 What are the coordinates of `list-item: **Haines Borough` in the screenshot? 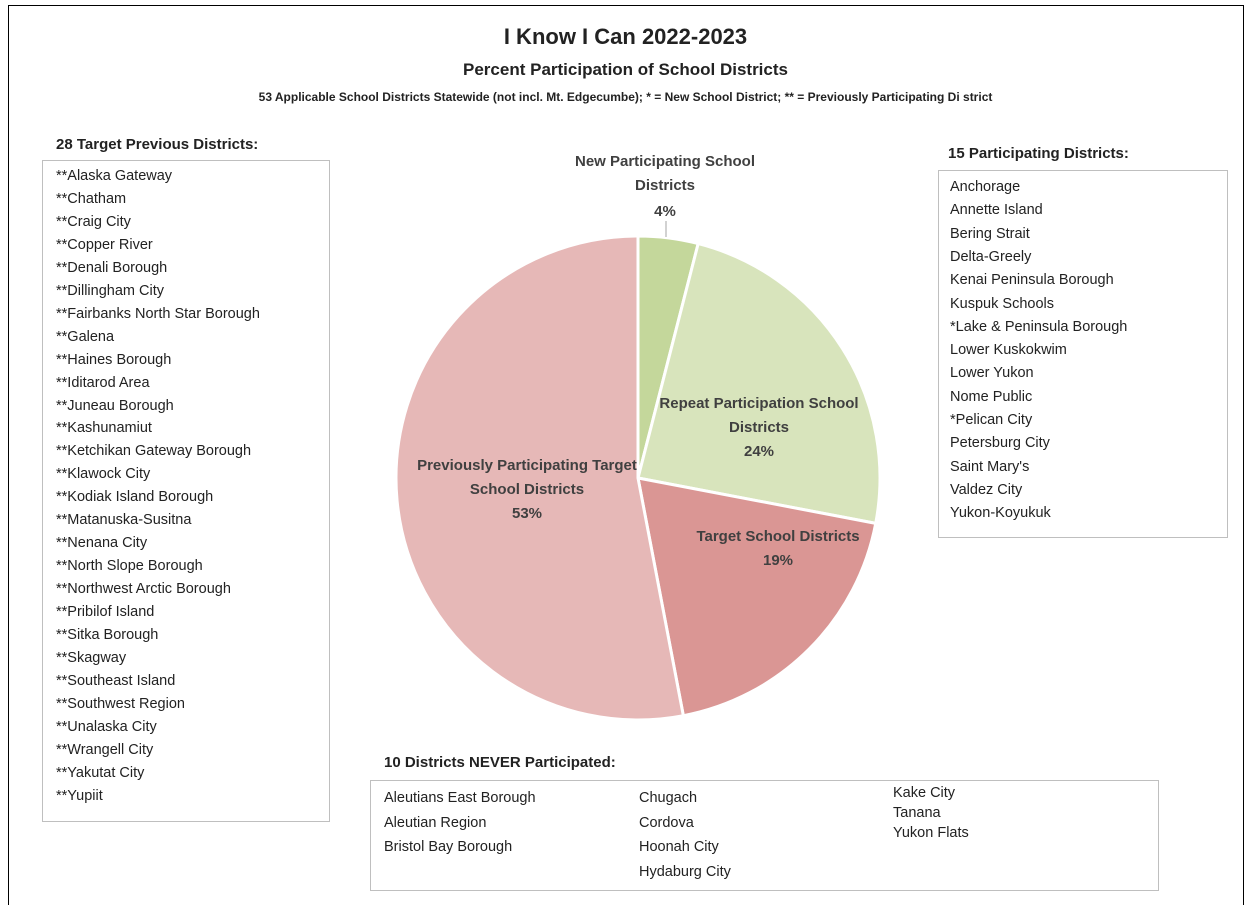 It's located at (114, 359).